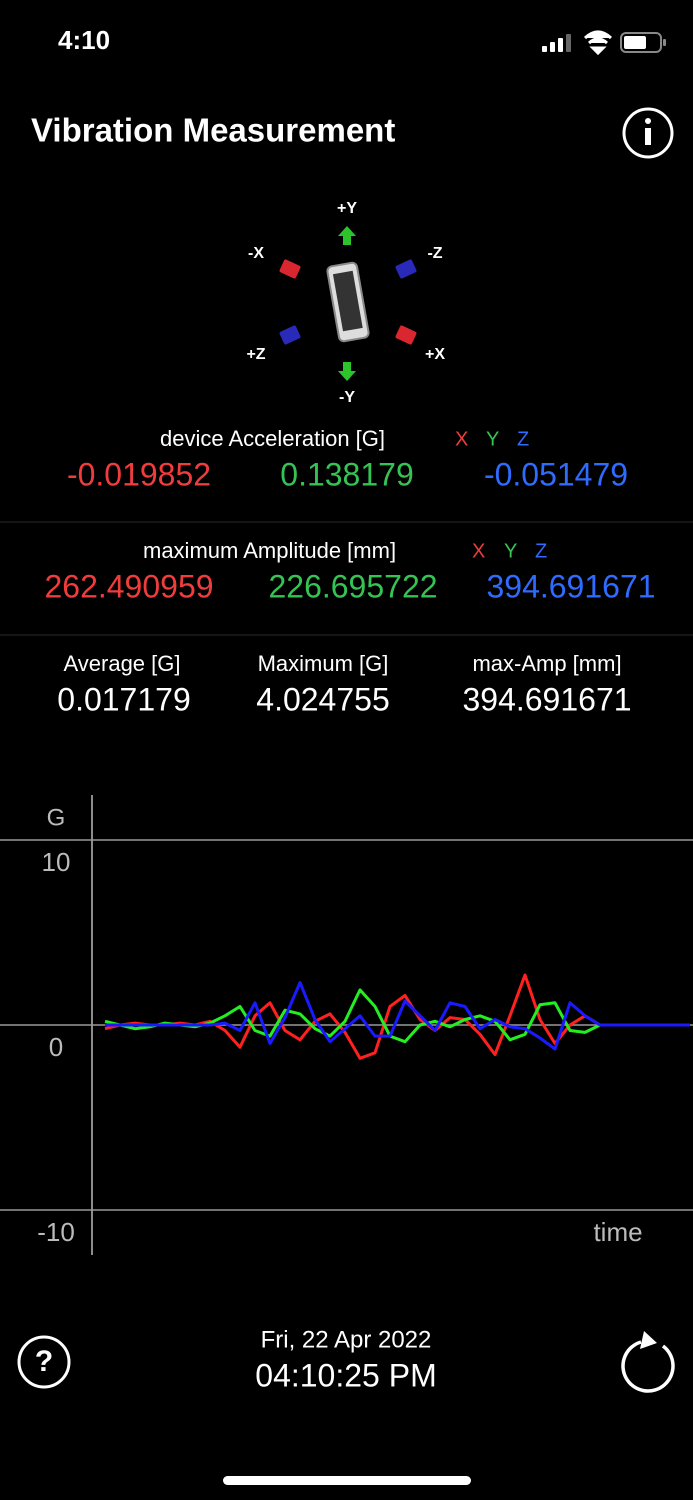 This screenshot has height=1500, width=693. What do you see at coordinates (617, 1232) in the screenshot?
I see `x-axis-label: time` at bounding box center [617, 1232].